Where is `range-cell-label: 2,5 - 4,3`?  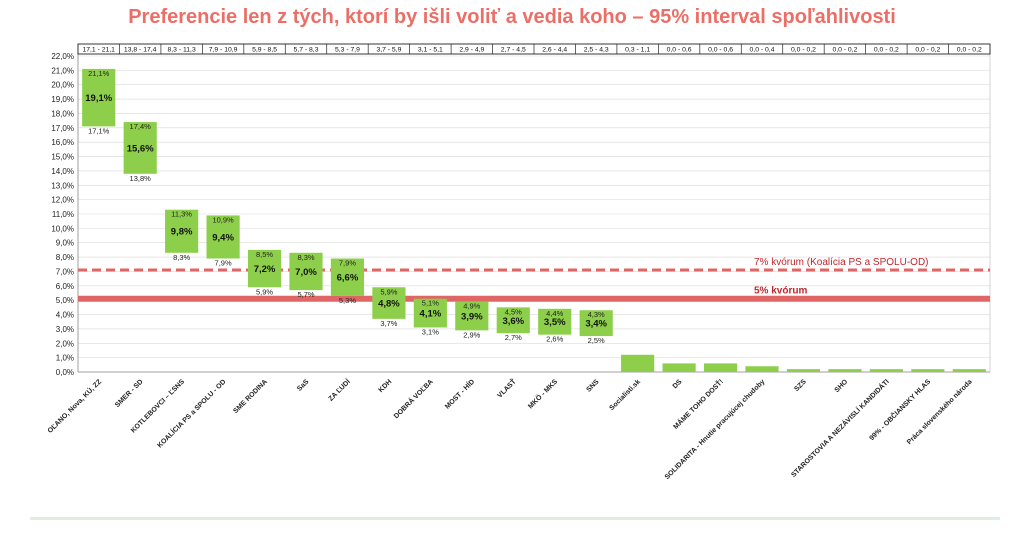
range-cell-label: 2,5 - 4,3 is located at coordinates (596, 50).